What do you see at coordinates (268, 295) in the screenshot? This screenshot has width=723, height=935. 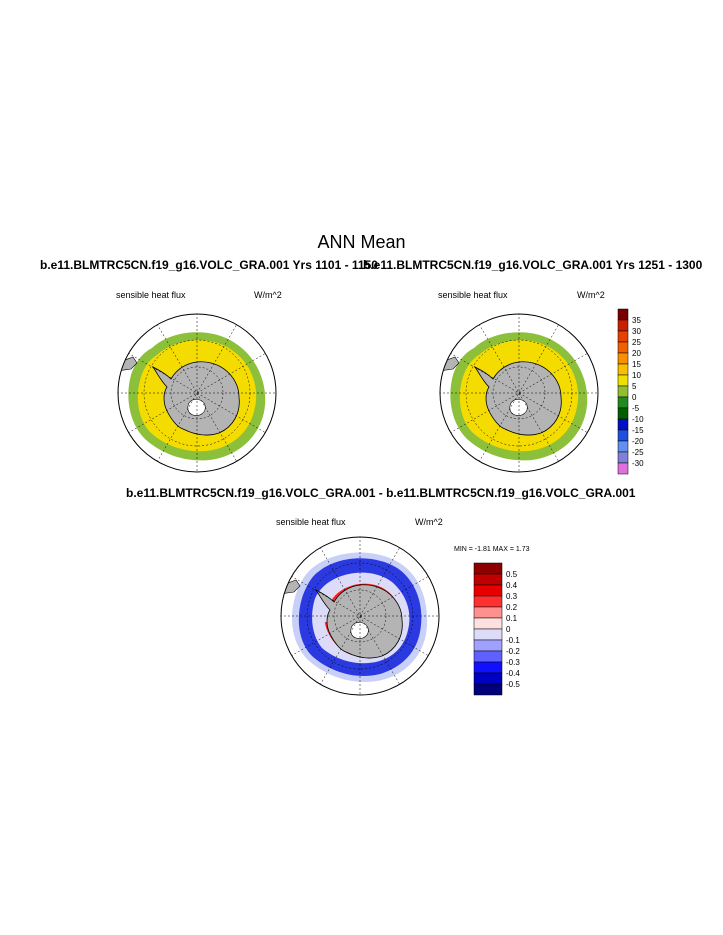 I see `panel-left-units: W/m^2` at bounding box center [268, 295].